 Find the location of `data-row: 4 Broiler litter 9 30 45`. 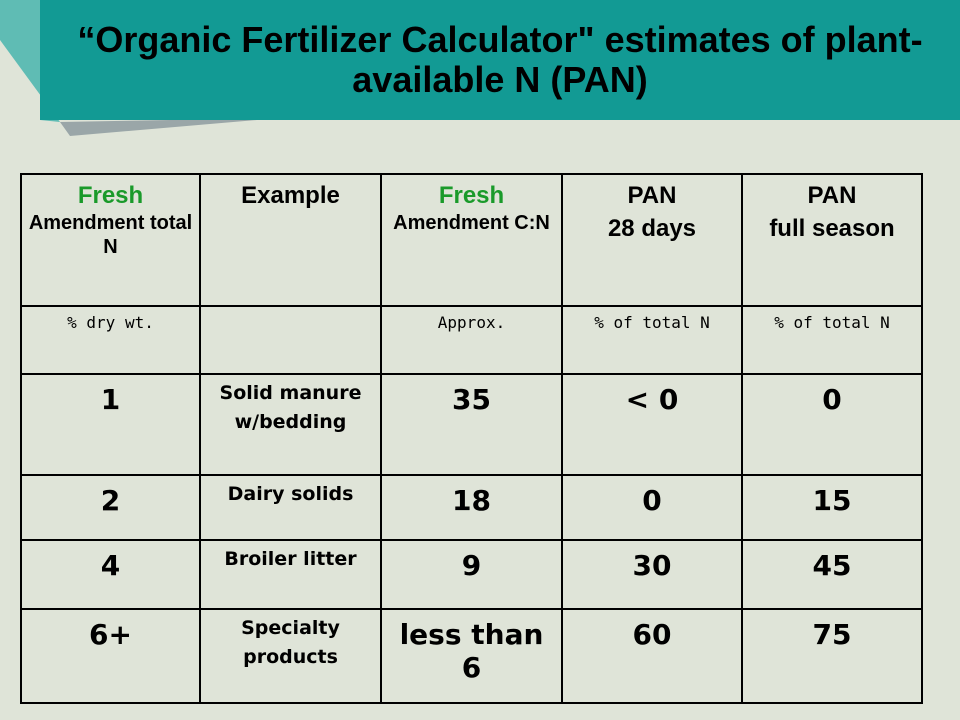

data-row: 4 Broiler litter 9 30 45 is located at coordinates (471, 574).